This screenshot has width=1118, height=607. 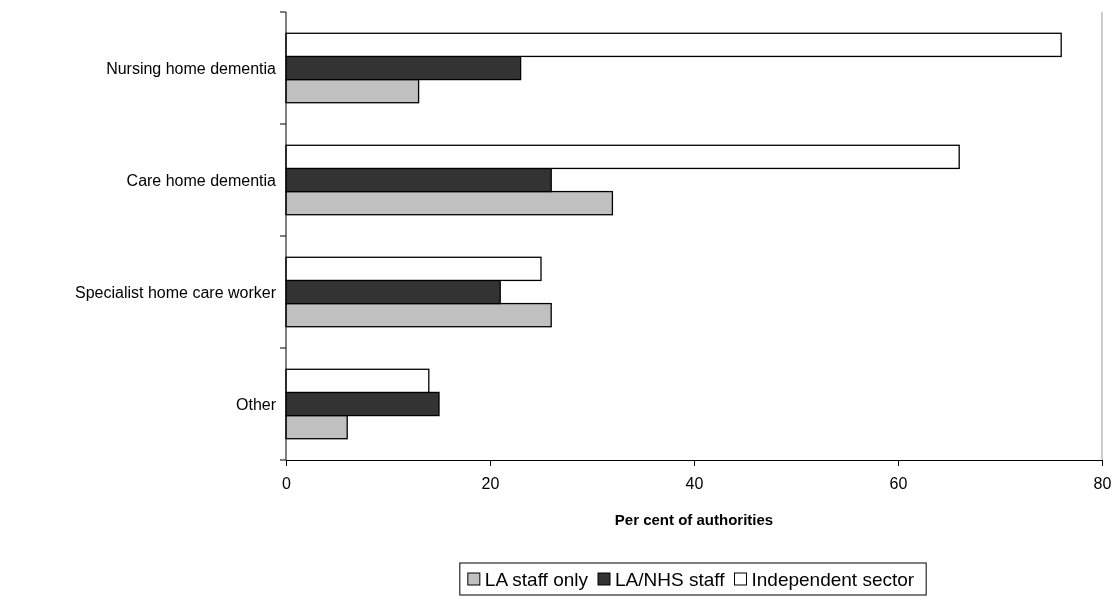 I want to click on x-tick-label: 60, so click(x=898, y=484).